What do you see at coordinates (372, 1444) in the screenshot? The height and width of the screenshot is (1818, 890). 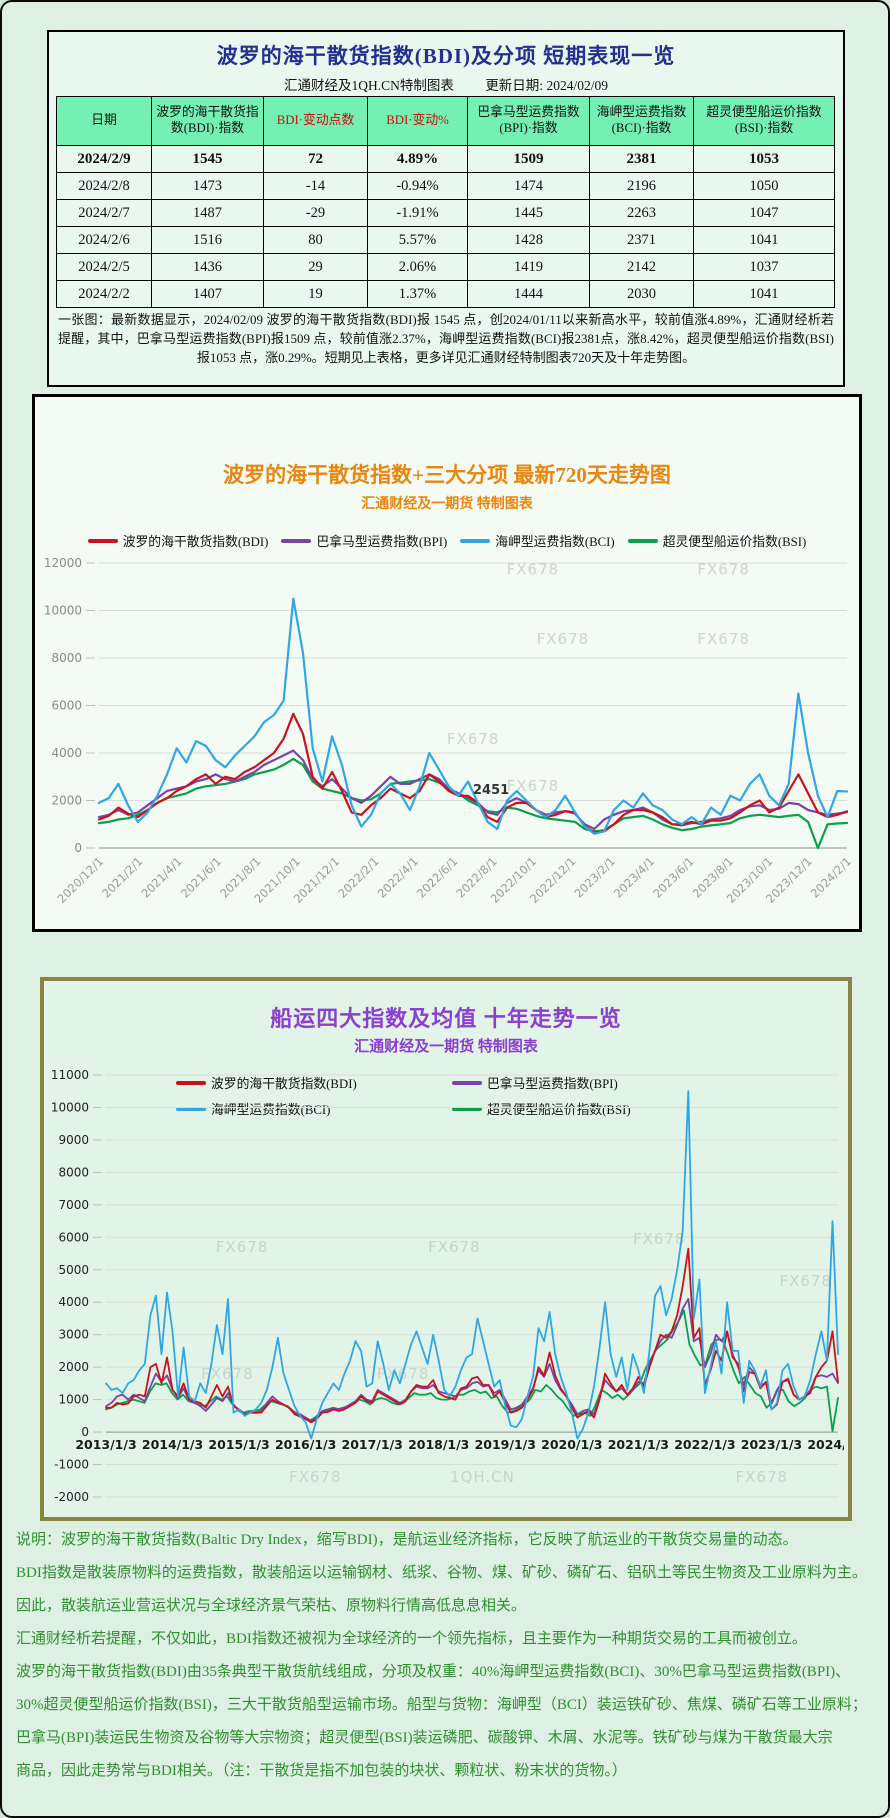 I see `x-tick-label: 2017/1/3` at bounding box center [372, 1444].